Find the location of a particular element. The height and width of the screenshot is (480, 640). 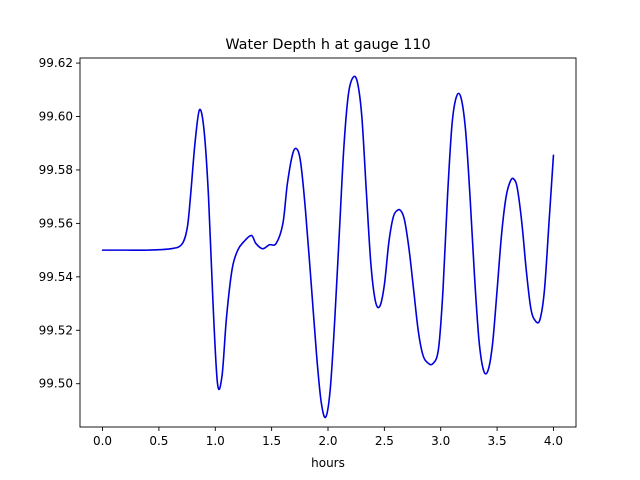

x-axis-label: hours is located at coordinates (328, 463).